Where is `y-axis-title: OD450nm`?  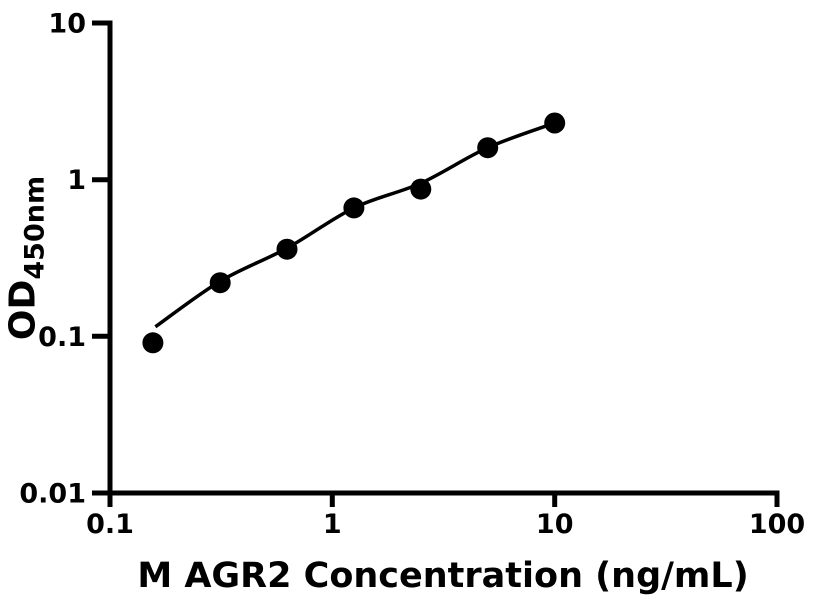
y-axis-title: OD450nm is located at coordinates (26, 258).